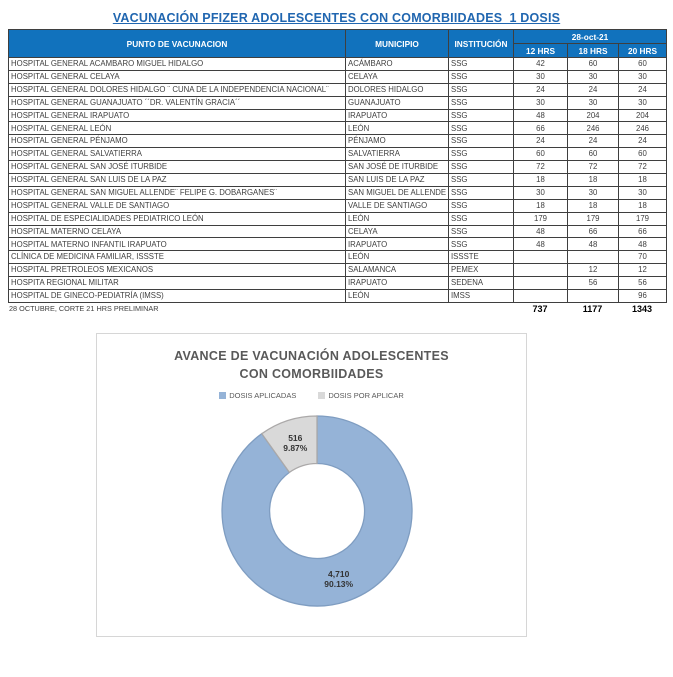 The width and height of the screenshot is (673, 677). I want to click on donut-chart: 4,710 90.13% 516 9.87%, so click(317, 511).